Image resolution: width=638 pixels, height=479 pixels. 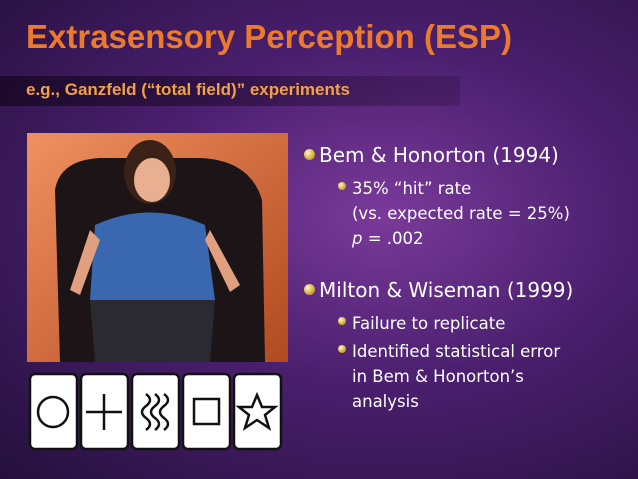 What do you see at coordinates (152, 331) in the screenshot?
I see `legs` at bounding box center [152, 331].